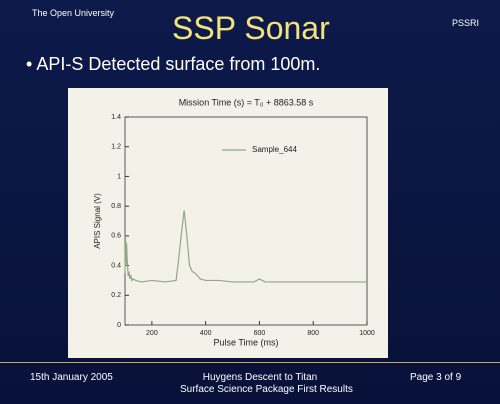 The height and width of the screenshot is (404, 500). I want to click on footer-line: Surface Science Package First Results, so click(266, 389).